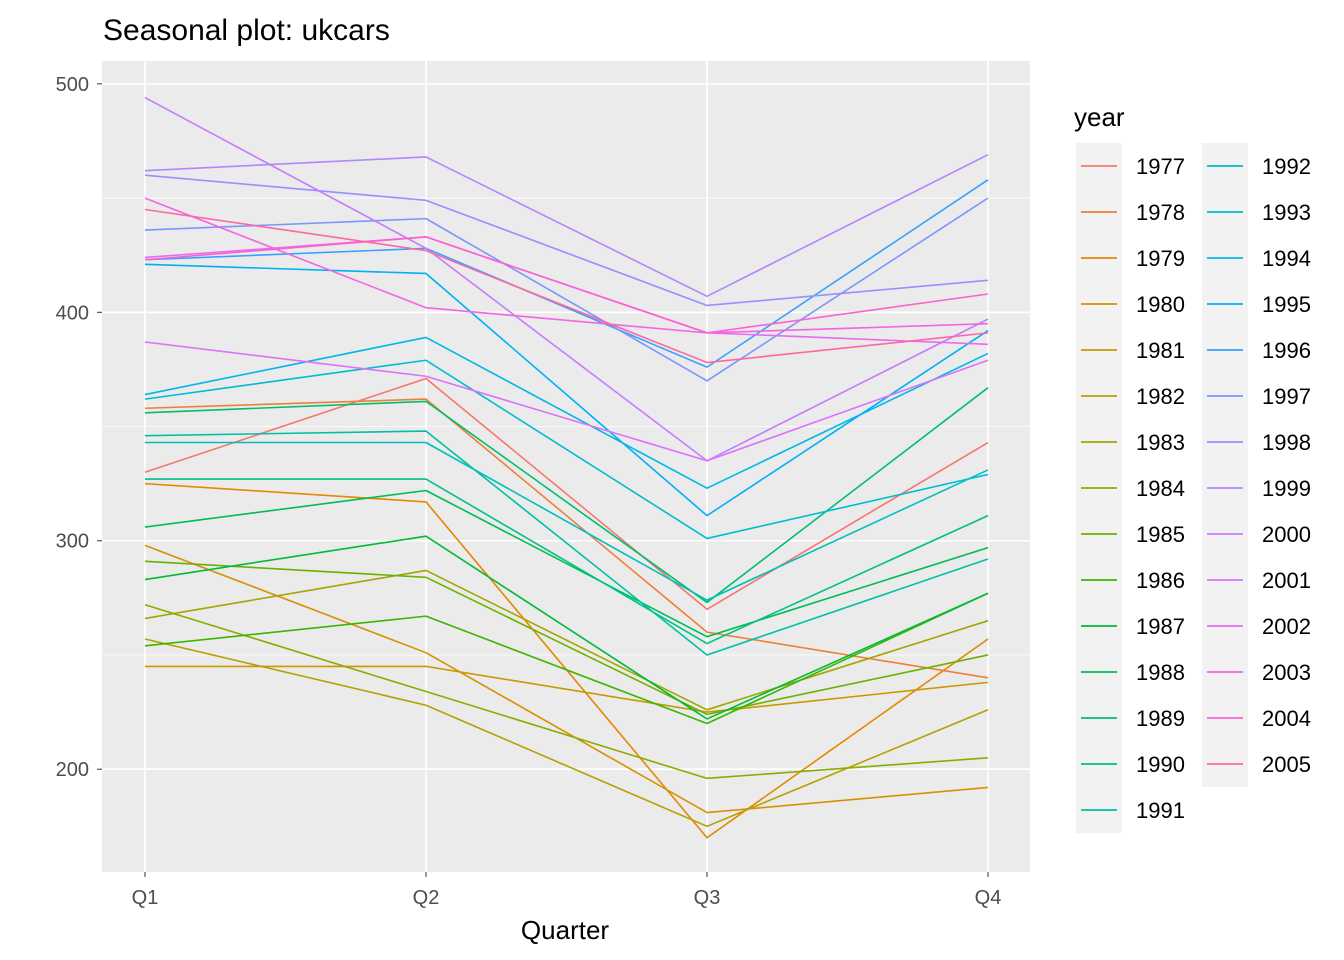 Image resolution: width=1344 pixels, height=960 pixels. Describe the element at coordinates (1256, 212) in the screenshot. I see `legend-item-1993: 1993` at that location.